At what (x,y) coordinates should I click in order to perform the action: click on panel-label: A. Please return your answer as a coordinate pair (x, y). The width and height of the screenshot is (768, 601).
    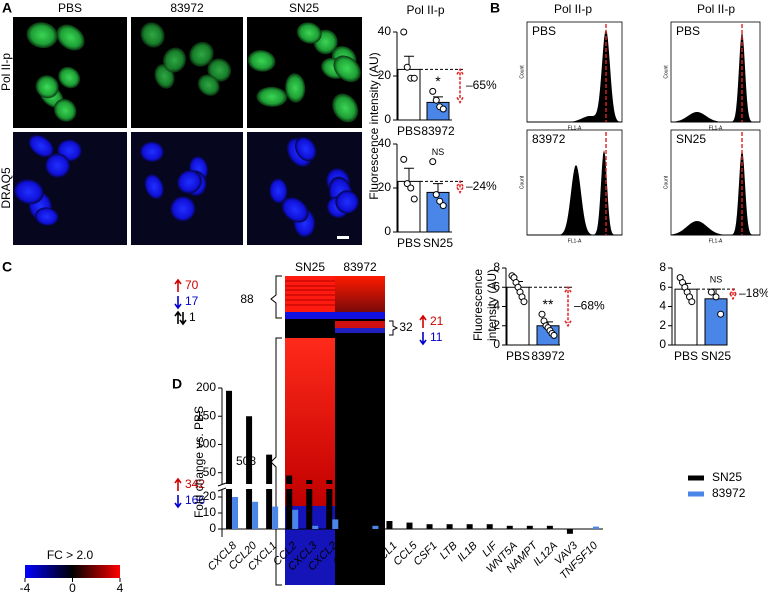
    Looking at the image, I should click on (7, 8).